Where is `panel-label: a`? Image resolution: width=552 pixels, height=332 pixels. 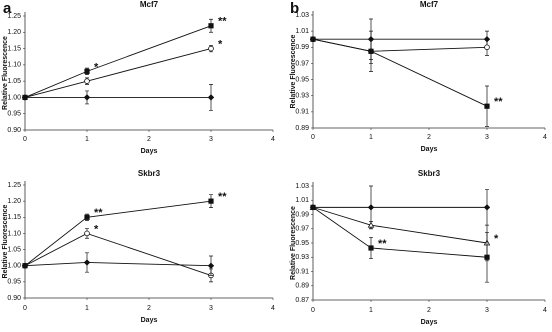 panel-label: a is located at coordinates (7, 8).